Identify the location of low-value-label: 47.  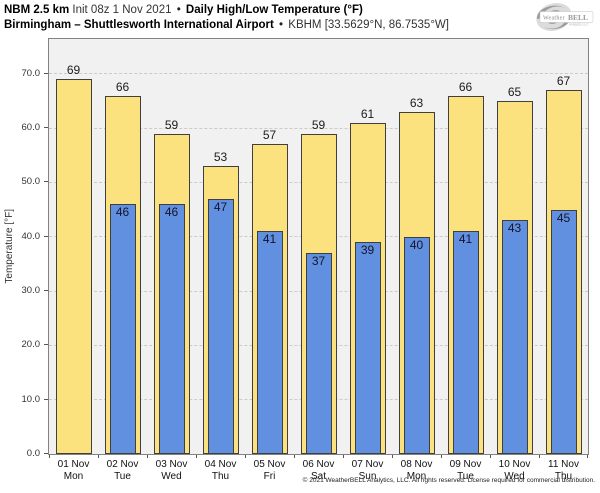
(220, 206).